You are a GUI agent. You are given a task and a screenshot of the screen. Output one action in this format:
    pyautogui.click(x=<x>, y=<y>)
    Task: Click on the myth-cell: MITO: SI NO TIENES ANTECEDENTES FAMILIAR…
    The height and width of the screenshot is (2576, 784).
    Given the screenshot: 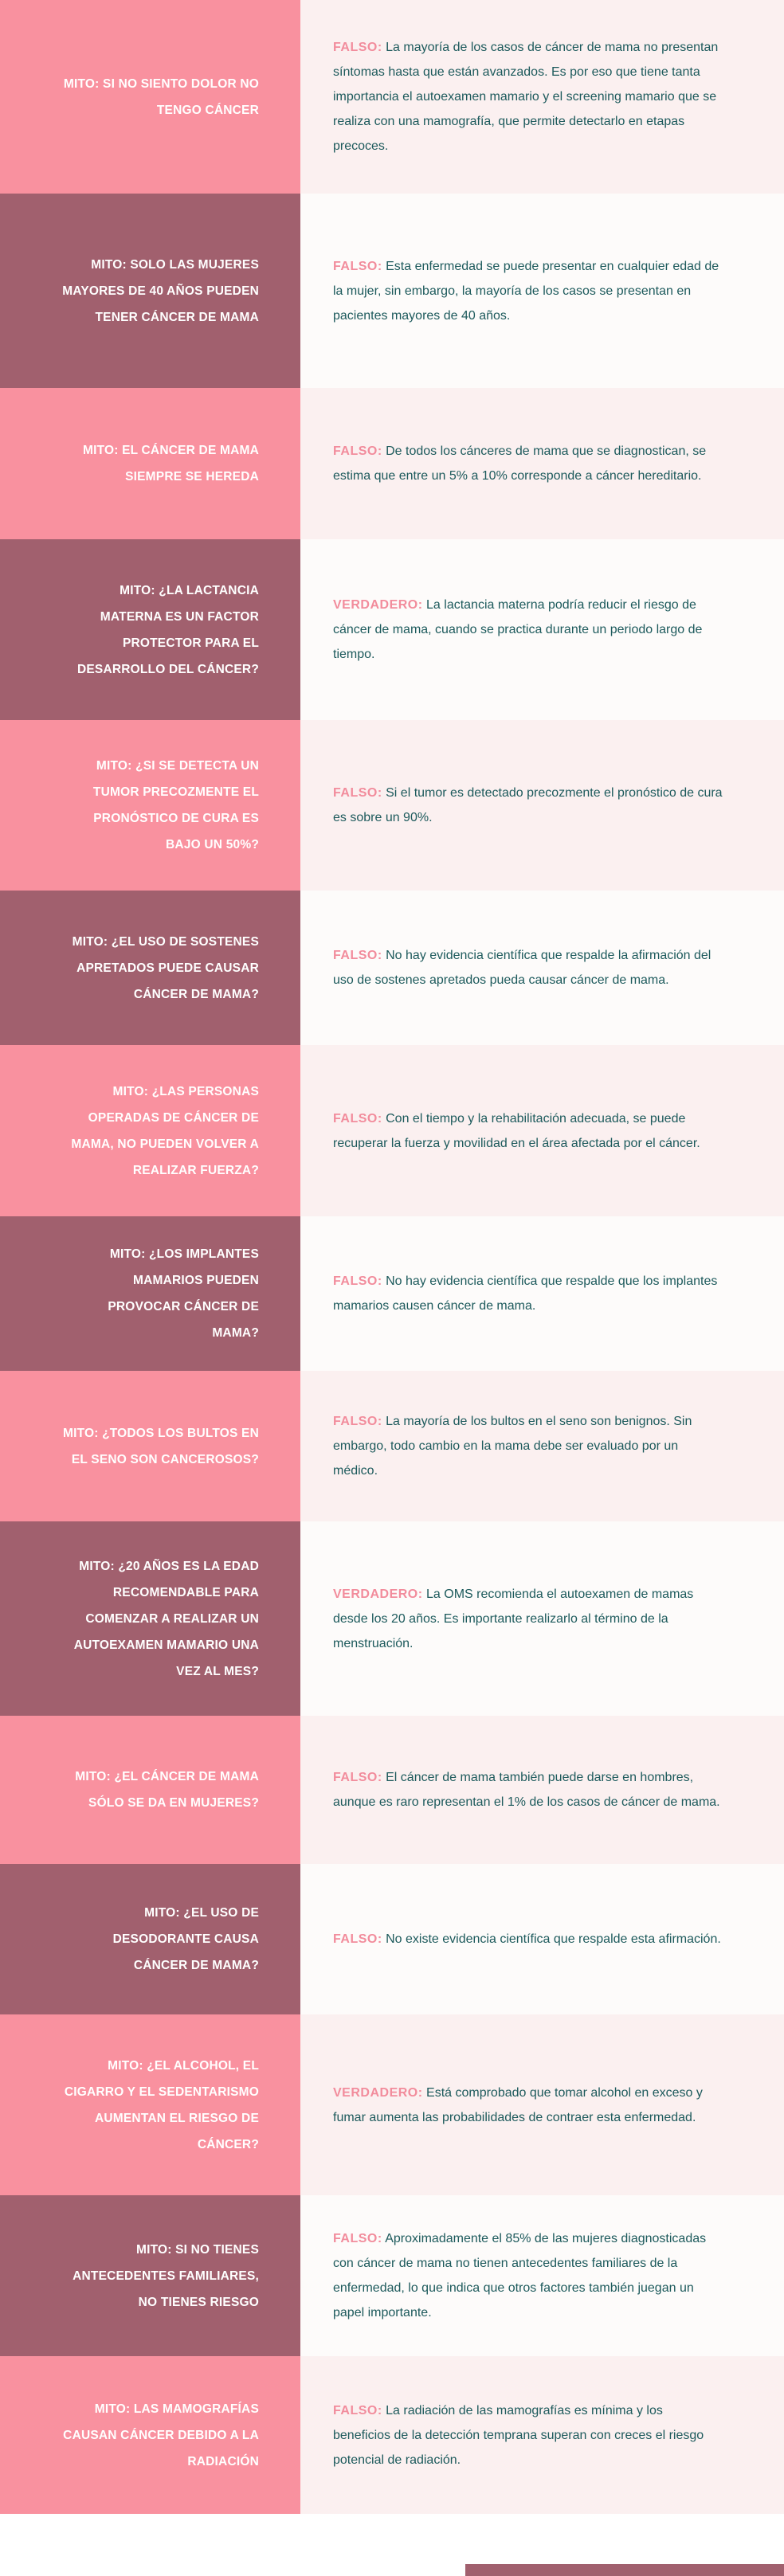 What is the action you would take?
    pyautogui.click(x=150, y=2275)
    